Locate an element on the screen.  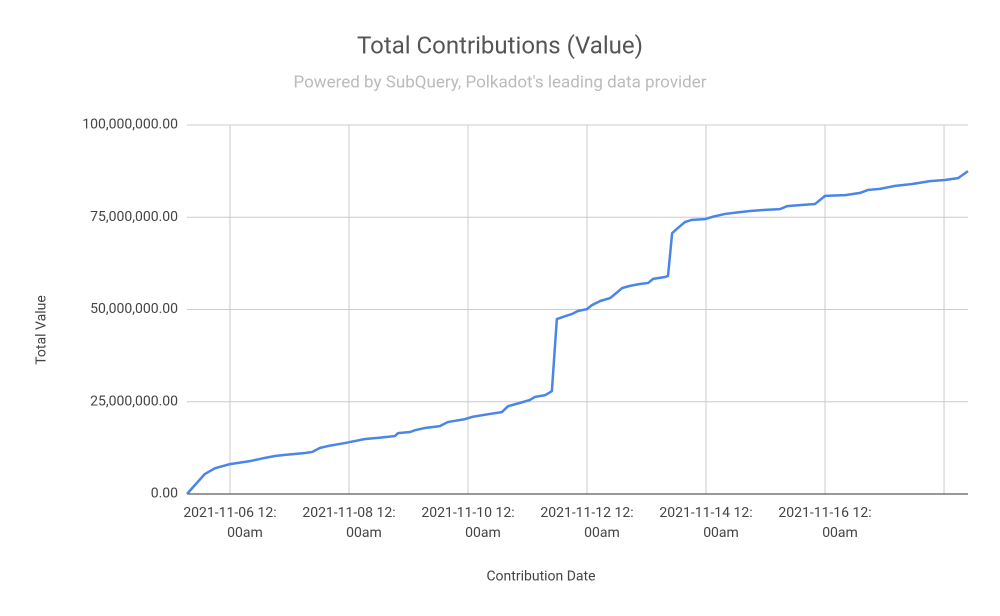
y-tick-label: 25,000,000.00 is located at coordinates (134, 401).